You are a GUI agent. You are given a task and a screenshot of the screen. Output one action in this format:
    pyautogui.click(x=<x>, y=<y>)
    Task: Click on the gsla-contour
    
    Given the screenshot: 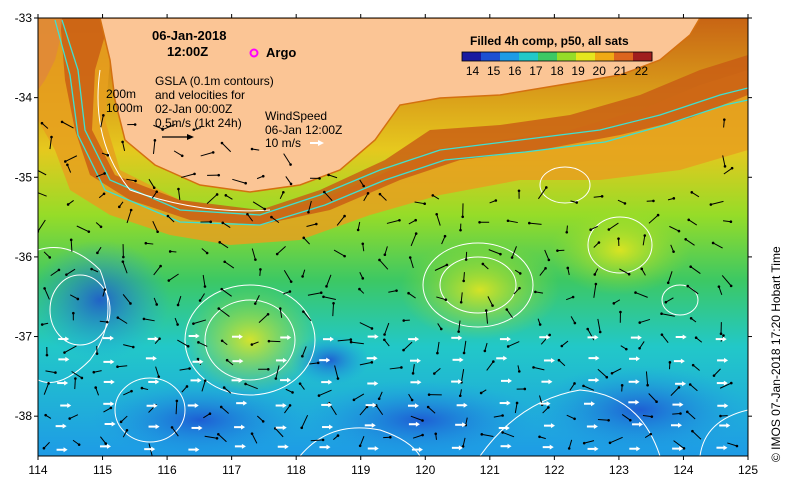 What is the action you would take?
    pyautogui.click(x=250, y=340)
    